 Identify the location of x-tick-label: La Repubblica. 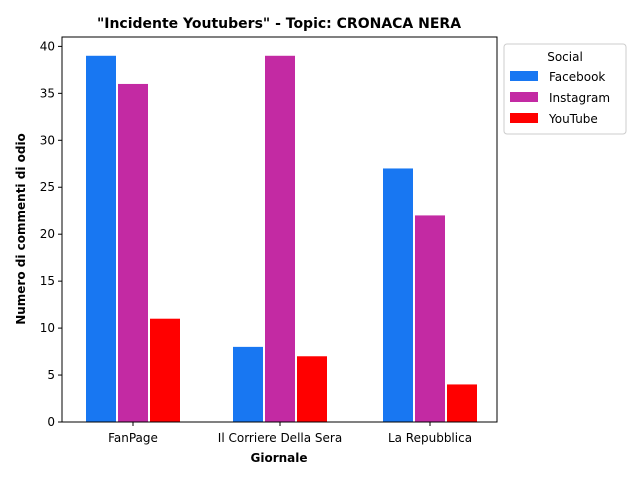
(430, 438).